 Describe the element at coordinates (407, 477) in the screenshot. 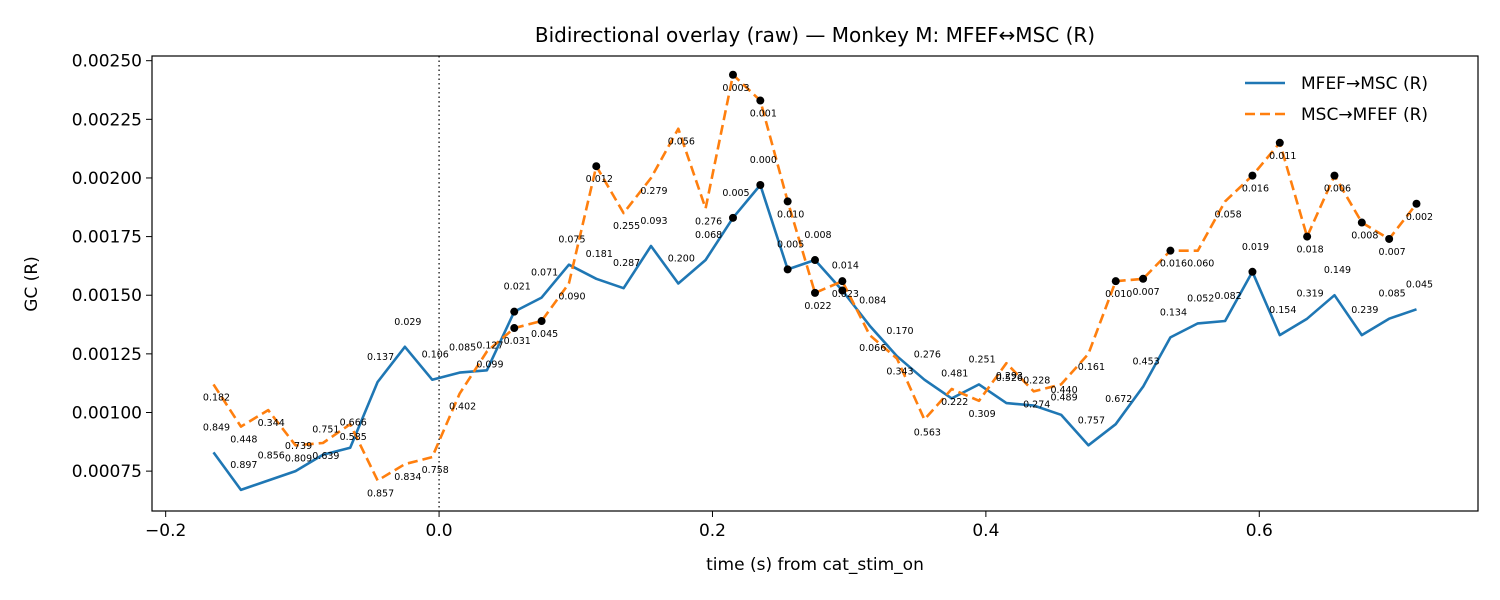

I see `p-value-label: 0.834` at that location.